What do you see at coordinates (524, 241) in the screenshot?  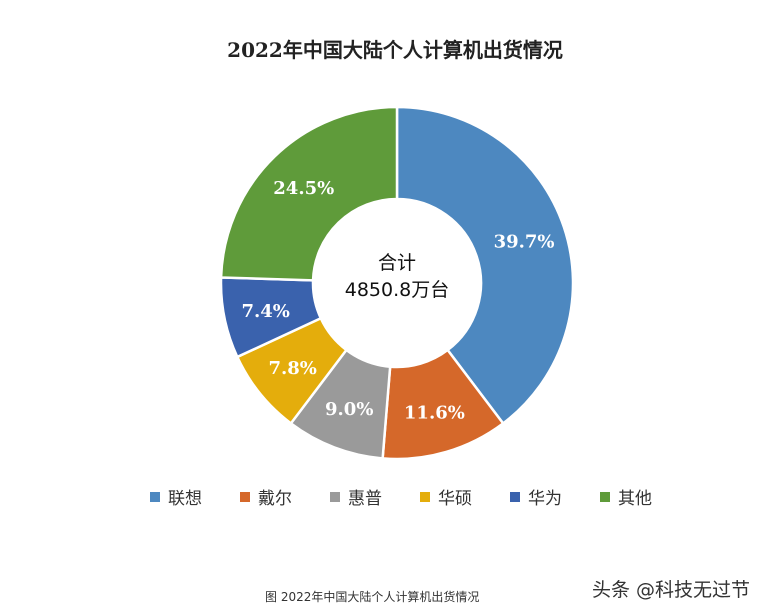 I see `data-label: 39.7%` at bounding box center [524, 241].